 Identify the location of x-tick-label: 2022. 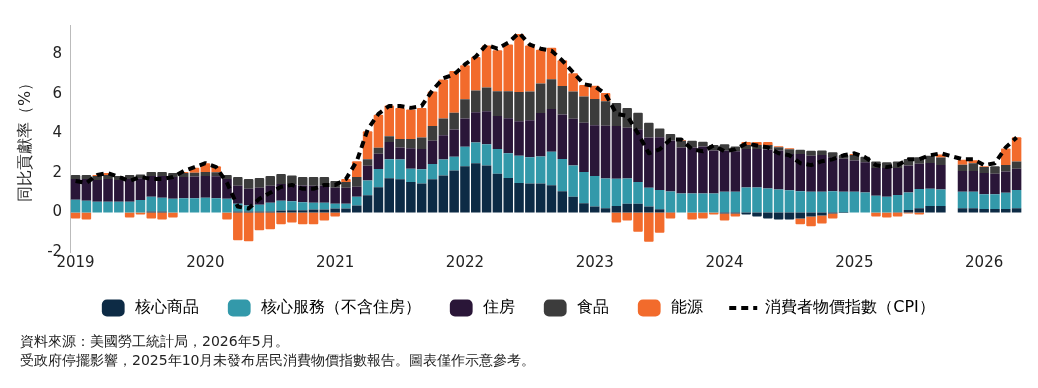
(465, 261).